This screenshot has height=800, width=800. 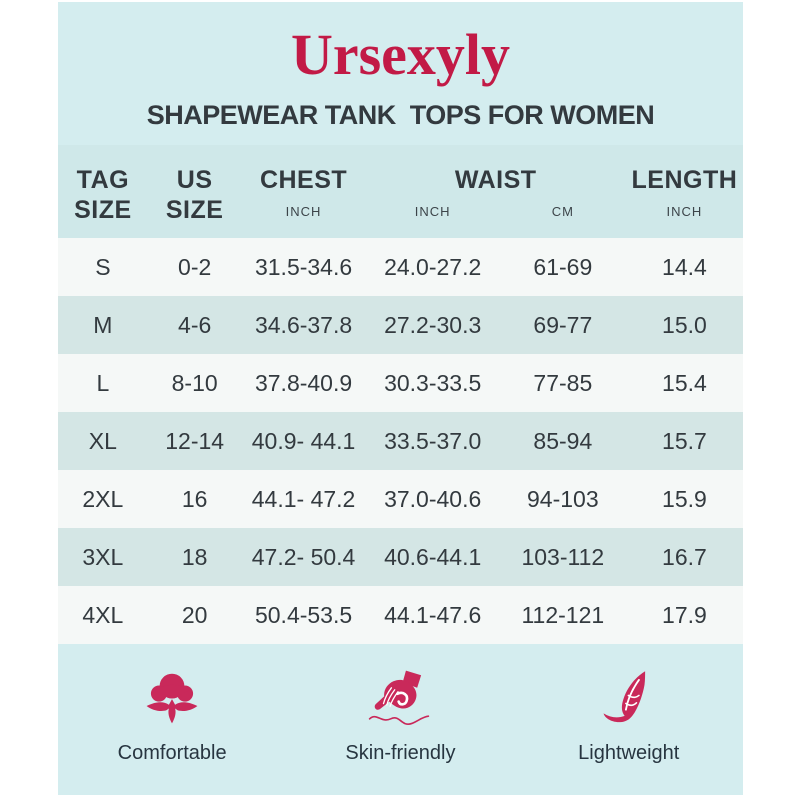 I want to click on chest-cell: 47.2- 50.4, so click(x=303, y=556).